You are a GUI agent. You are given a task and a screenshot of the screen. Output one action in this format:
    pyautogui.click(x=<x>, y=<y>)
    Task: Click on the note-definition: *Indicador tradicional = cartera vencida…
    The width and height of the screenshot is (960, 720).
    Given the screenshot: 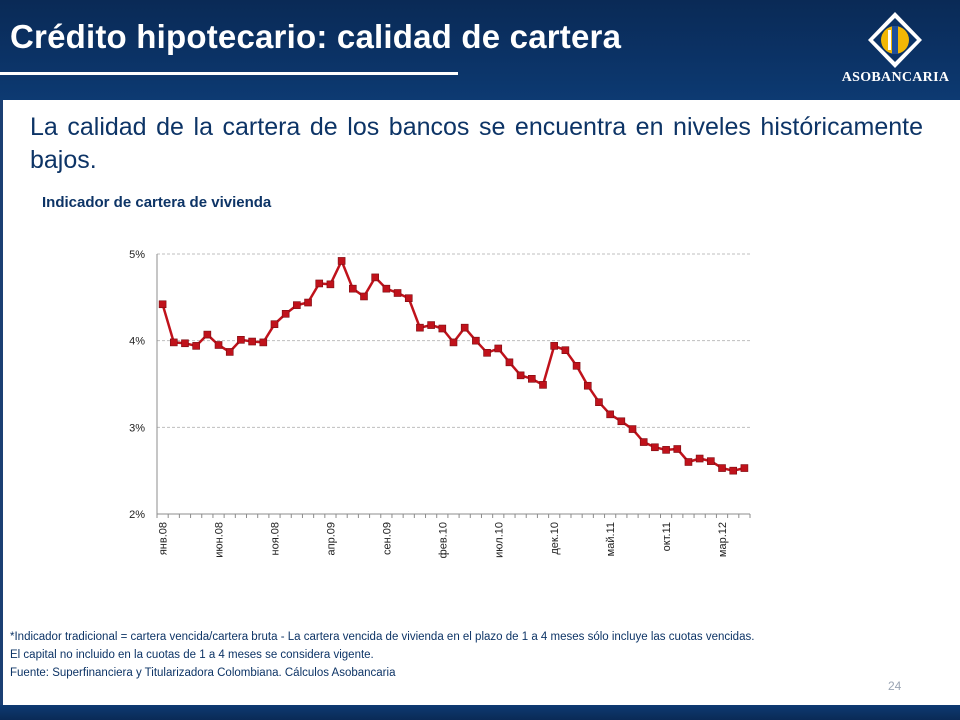 What is the action you would take?
    pyautogui.click(x=382, y=637)
    